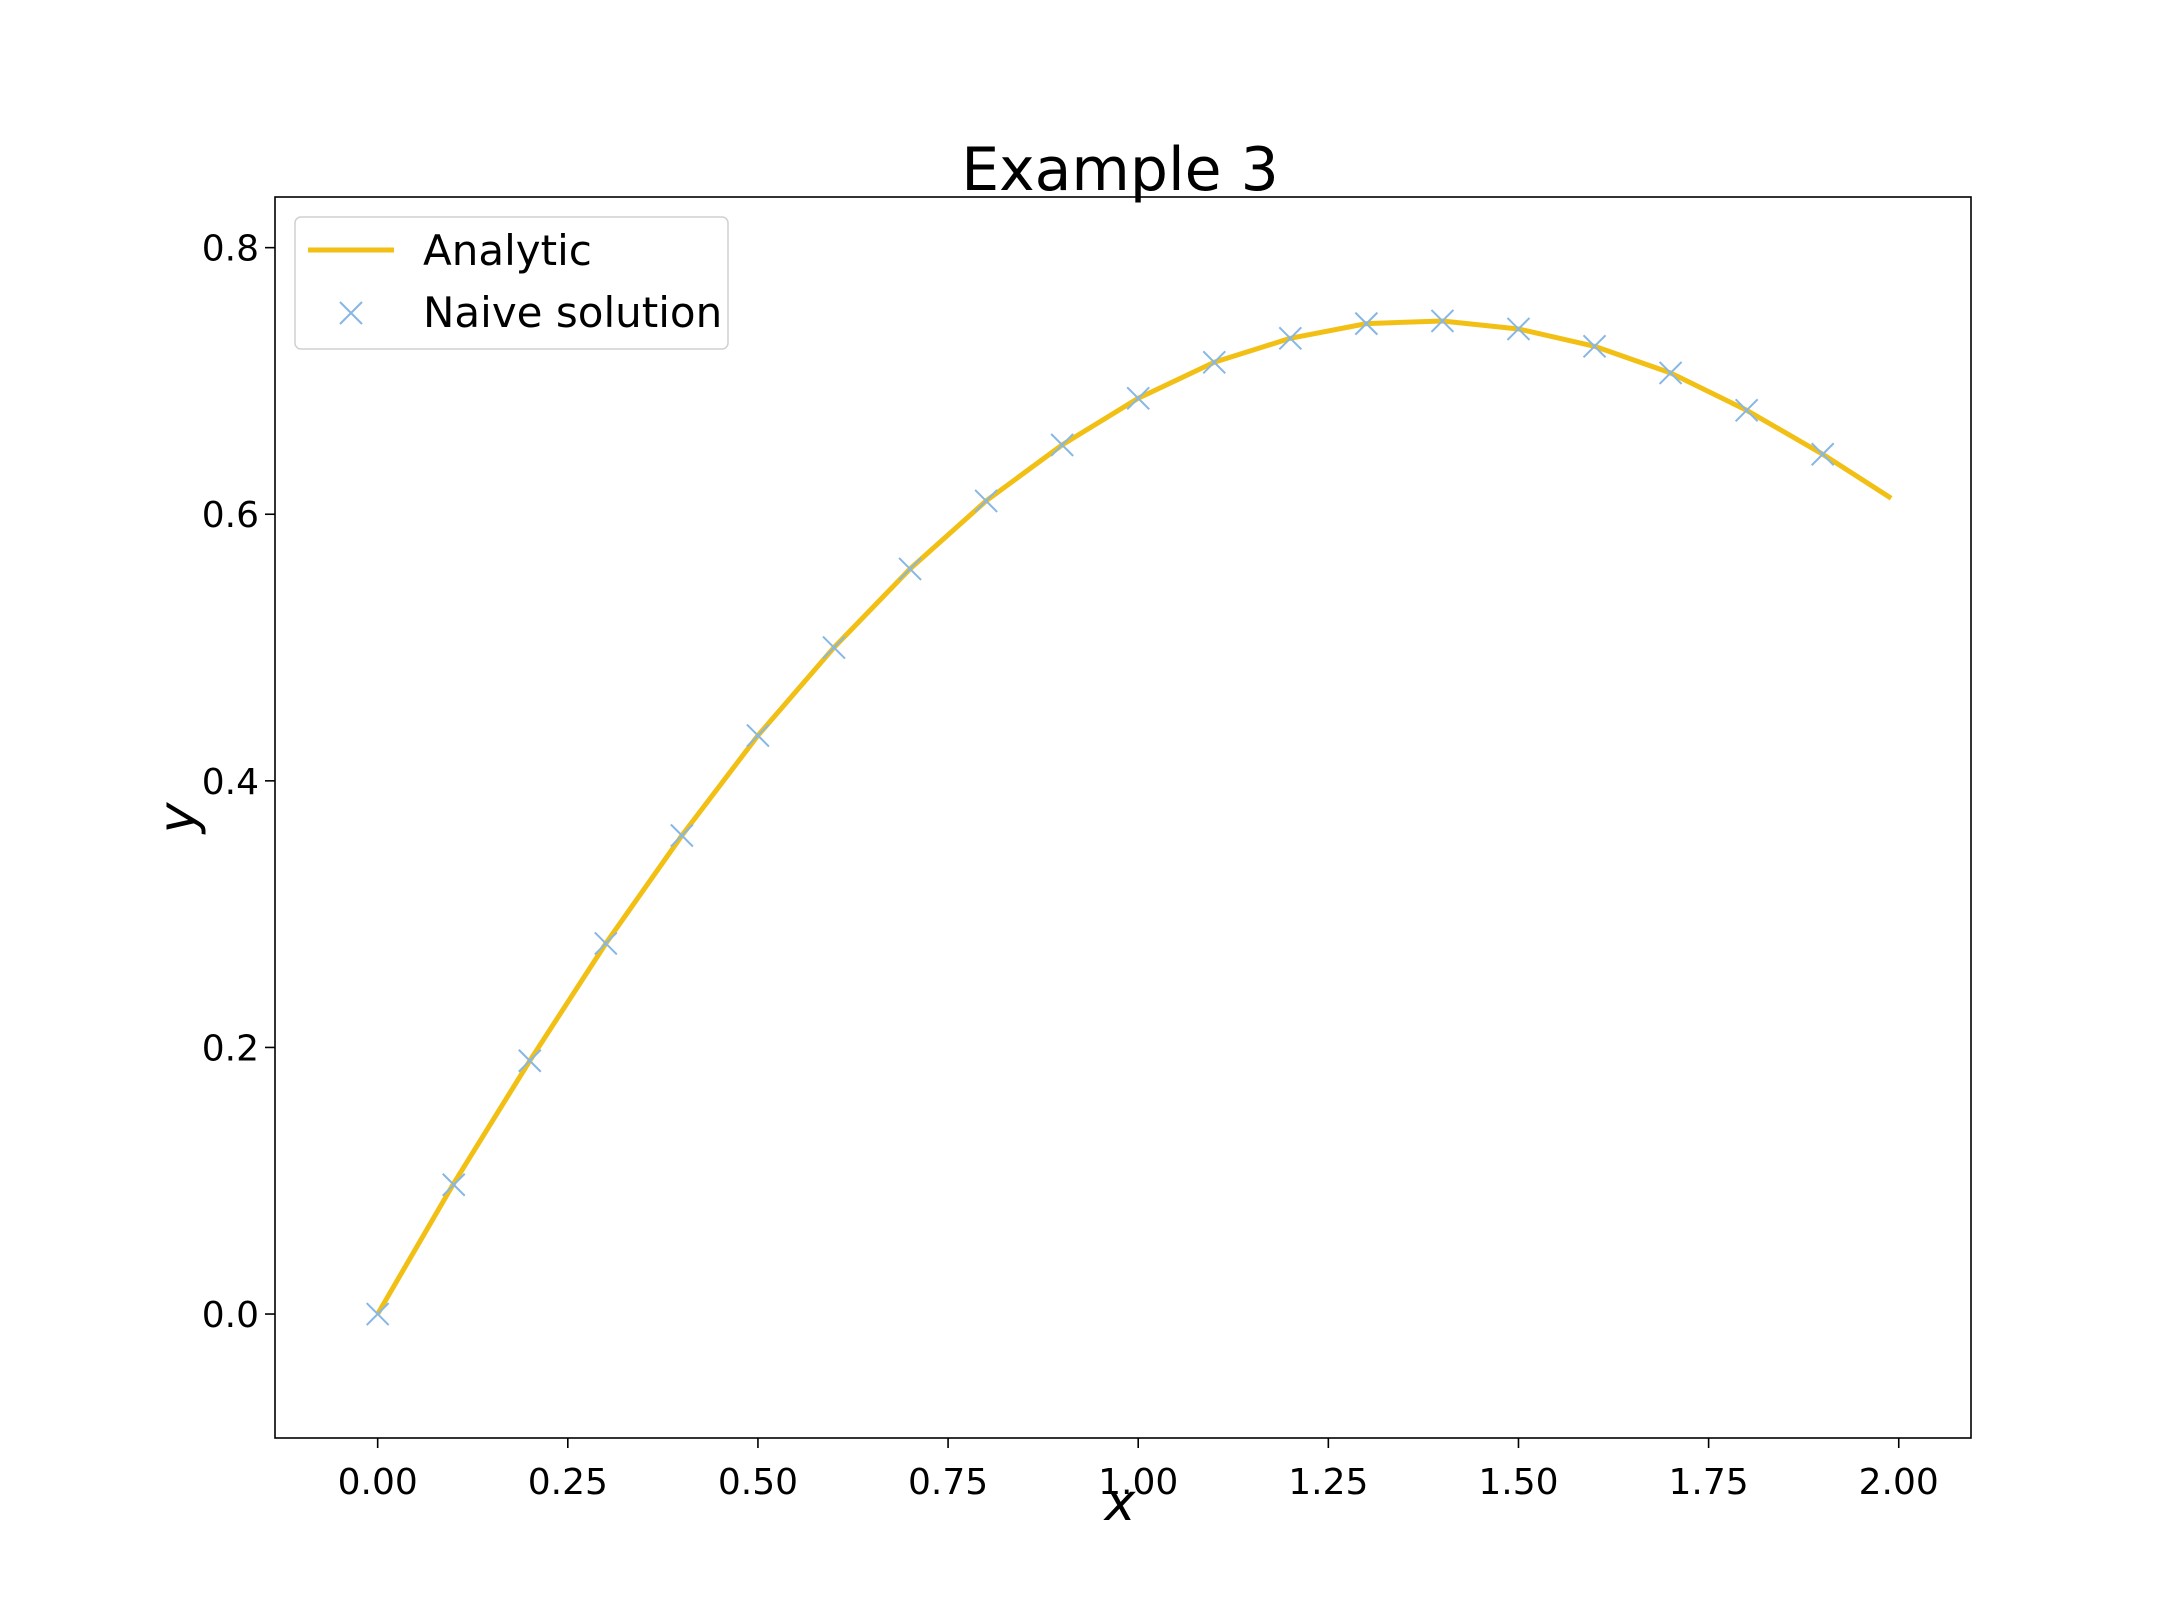  Describe the element at coordinates (178, 818) in the screenshot. I see `y-axis-label: y` at that location.